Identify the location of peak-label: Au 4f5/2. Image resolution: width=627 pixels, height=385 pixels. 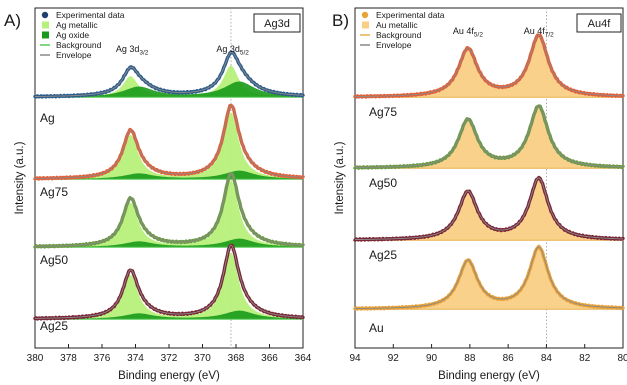
(468, 32).